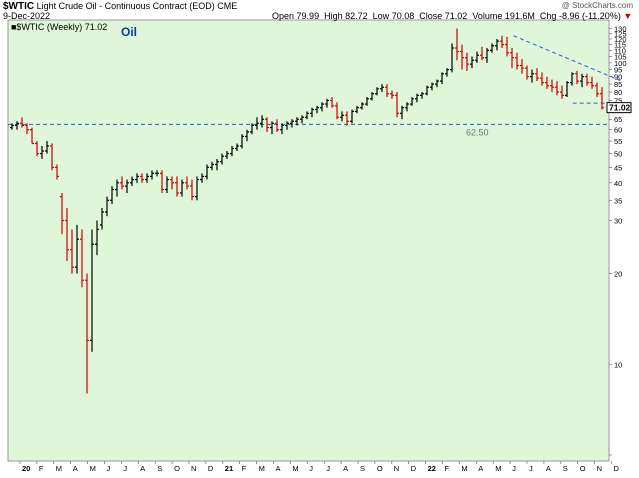  I want to click on chart-legend: ■$WTIC (Weekly) 71.02, so click(59, 27).